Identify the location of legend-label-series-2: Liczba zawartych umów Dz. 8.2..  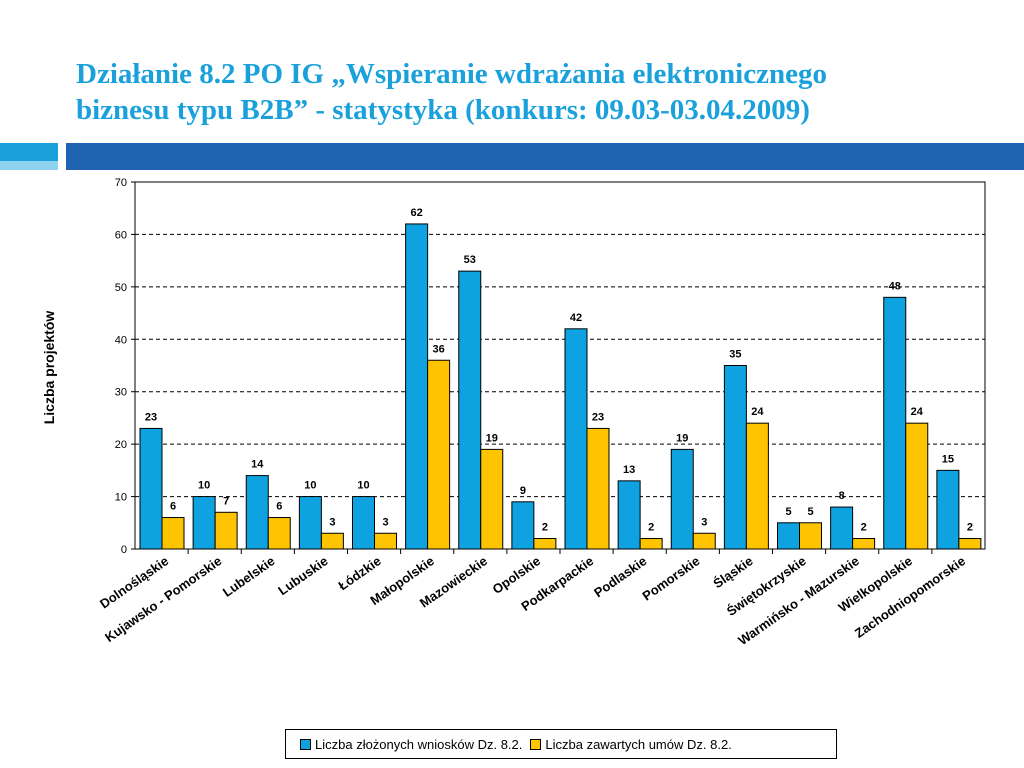
(638, 744).